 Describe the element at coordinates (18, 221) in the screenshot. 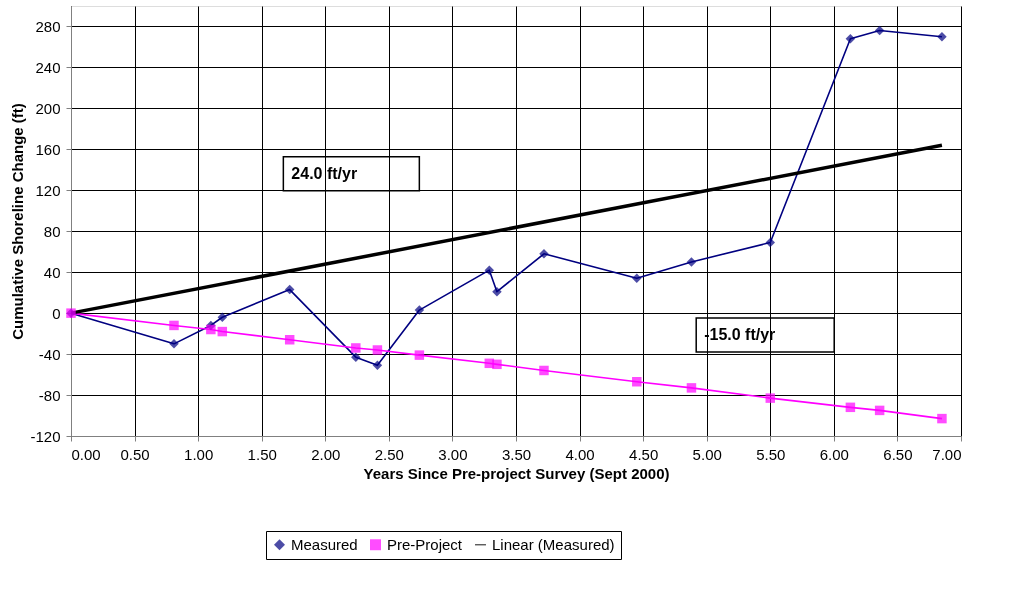

I see `y-axis-title: Cumulative Shoreline Change (ft)` at that location.